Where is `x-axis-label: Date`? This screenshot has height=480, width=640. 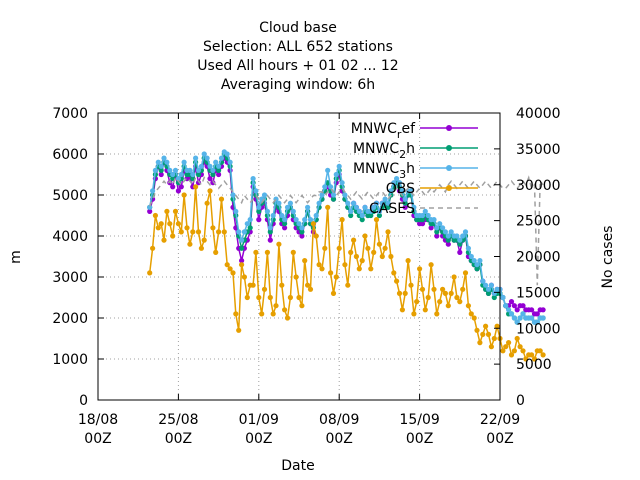
x-axis-label: Date is located at coordinates (297, 466).